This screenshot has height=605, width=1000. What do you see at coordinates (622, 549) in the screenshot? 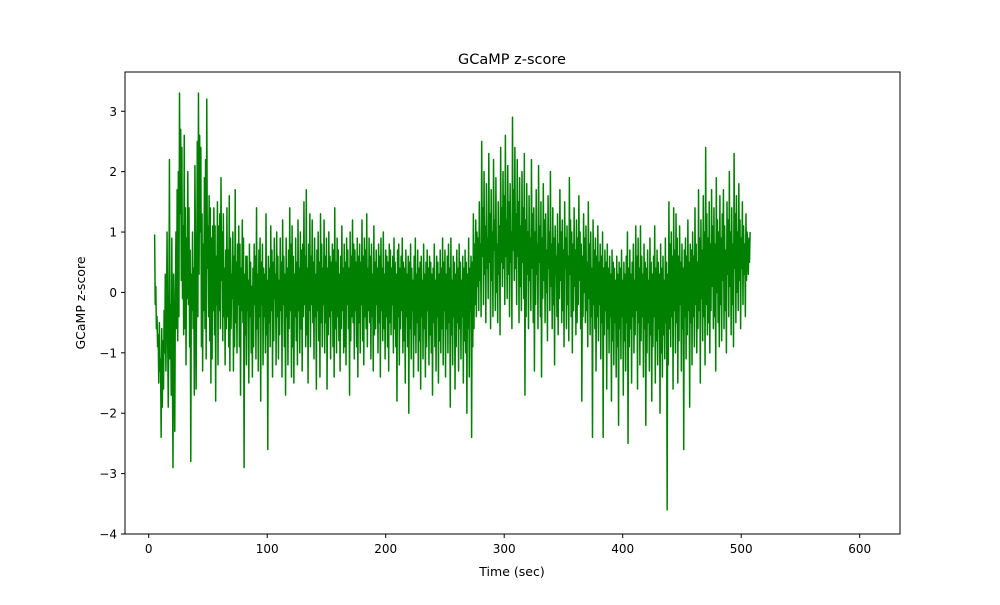
I see `x-tick-label: 400` at bounding box center [622, 549].